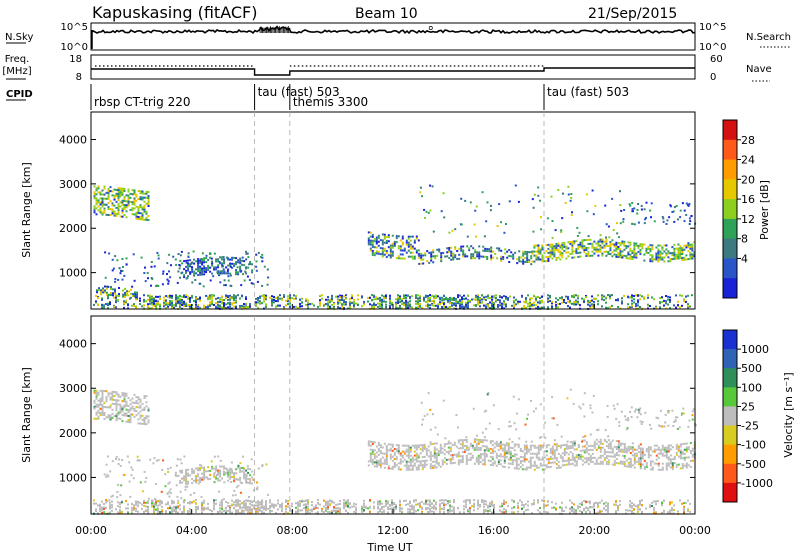 The width and height of the screenshot is (800, 554). I want to click on noise-panel-frame, so click(393, 36).